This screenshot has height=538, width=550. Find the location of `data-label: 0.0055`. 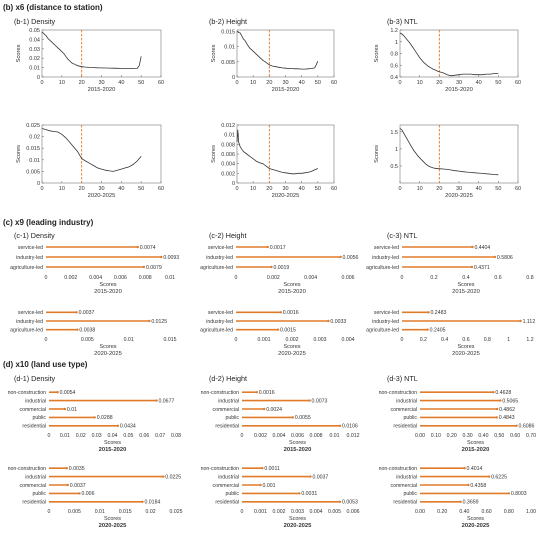

data-label: 0.0055 is located at coordinates (303, 418).